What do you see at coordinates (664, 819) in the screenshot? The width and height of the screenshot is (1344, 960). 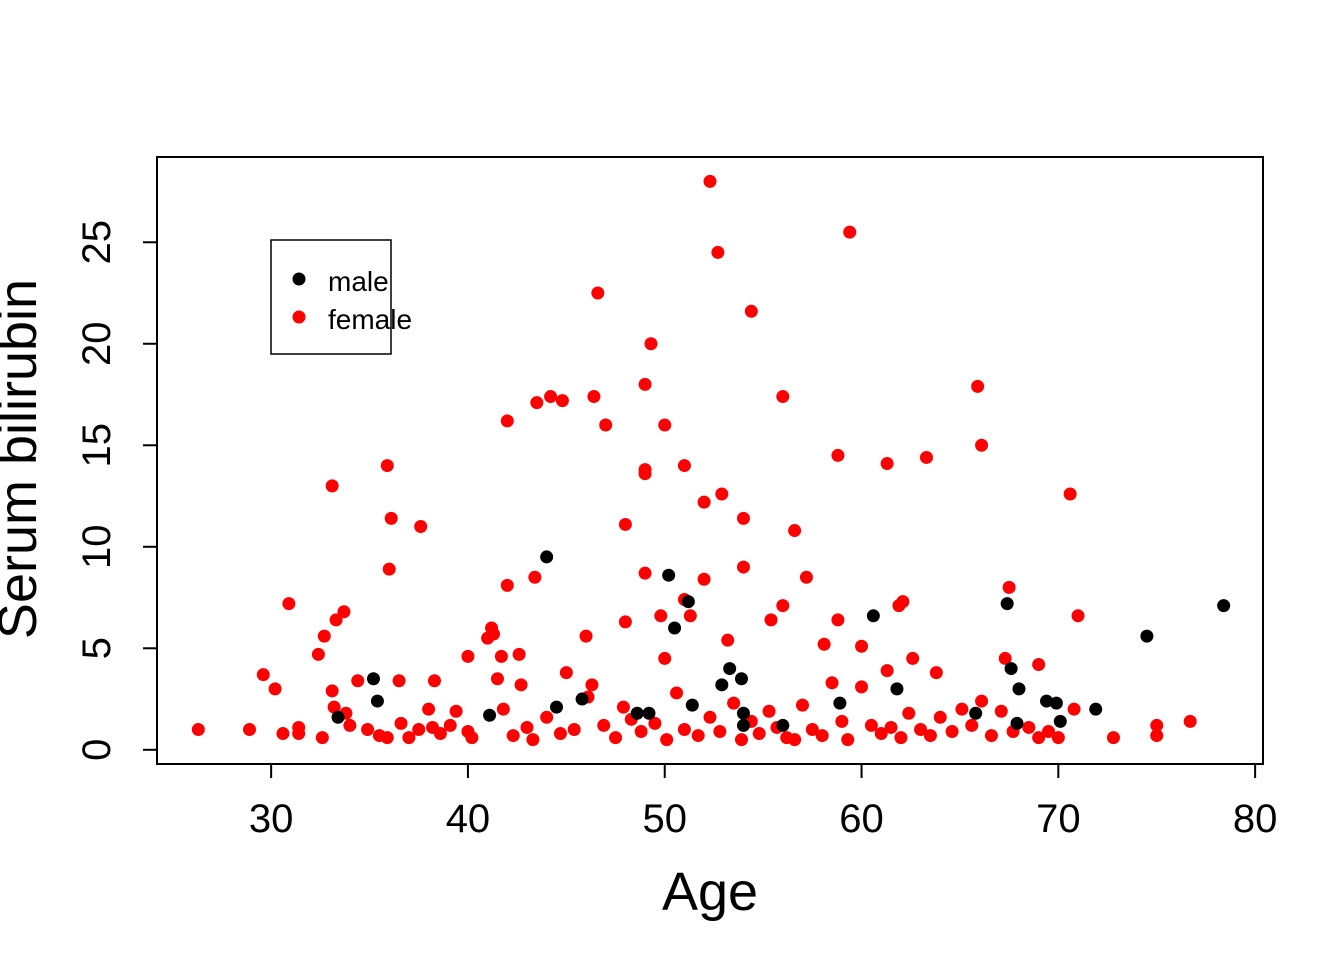 I see `x-tick-label: 50` at bounding box center [664, 819].